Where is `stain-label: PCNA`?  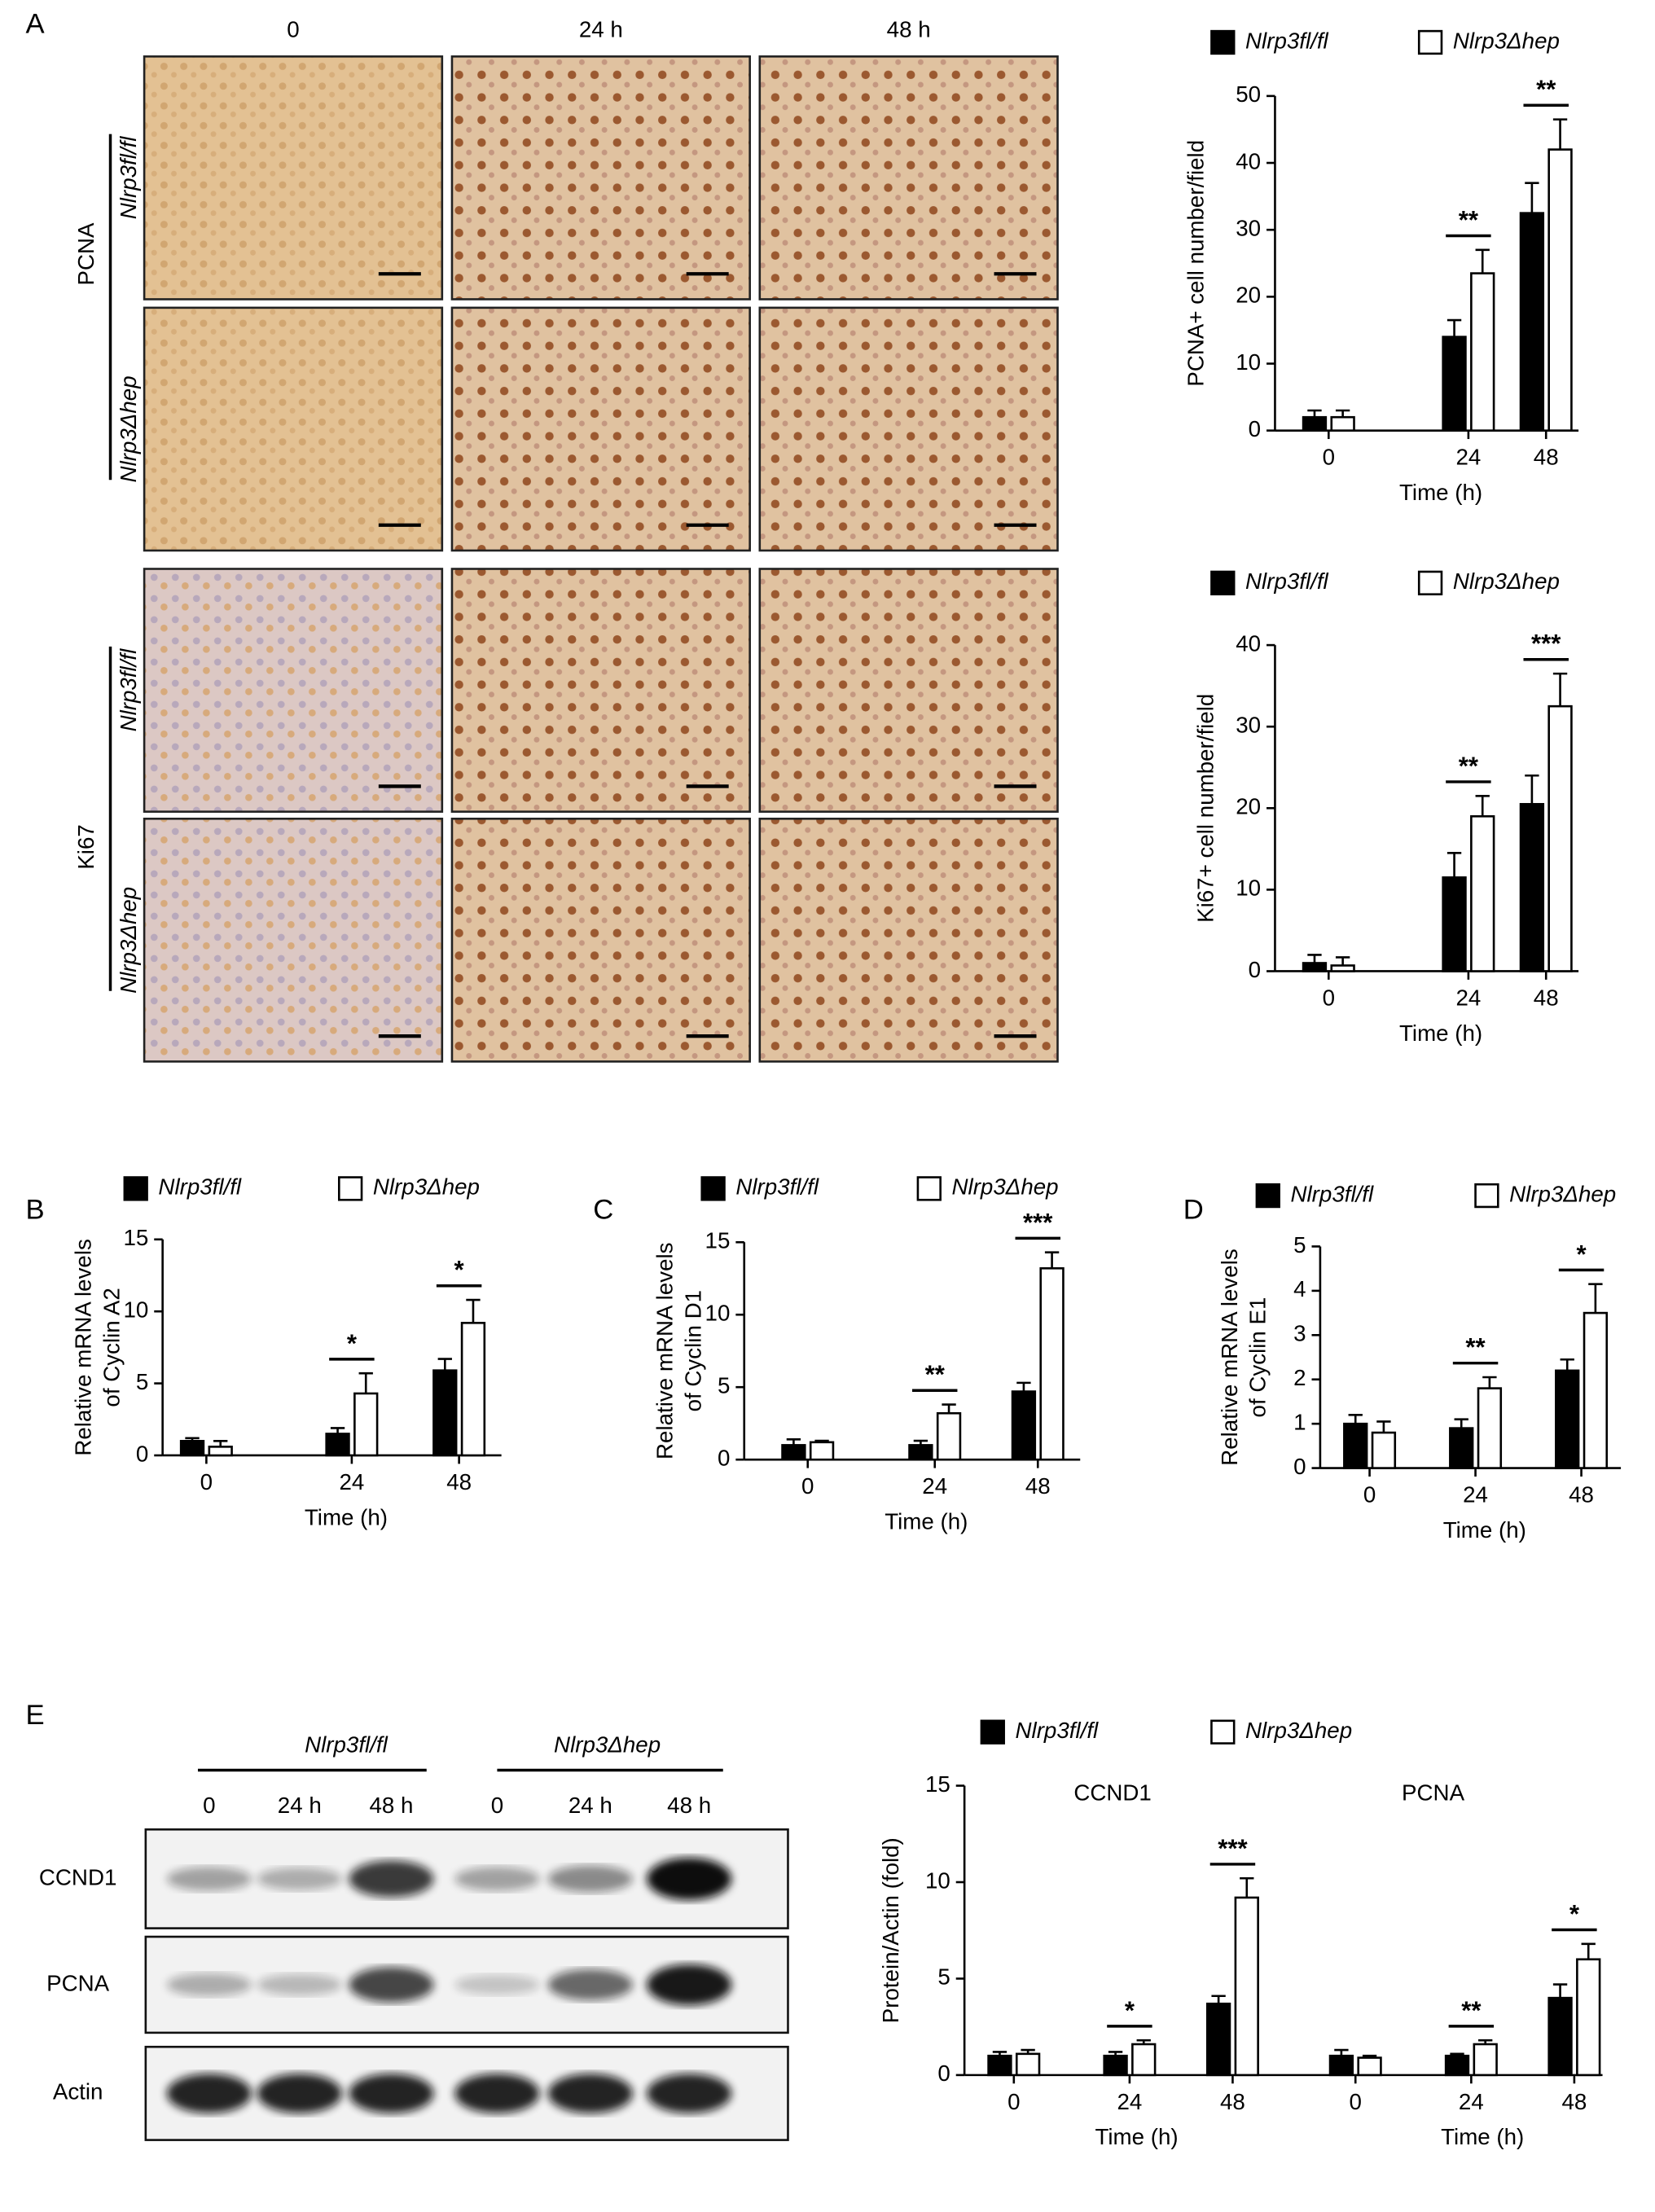 stain-label: PCNA is located at coordinates (86, 254).